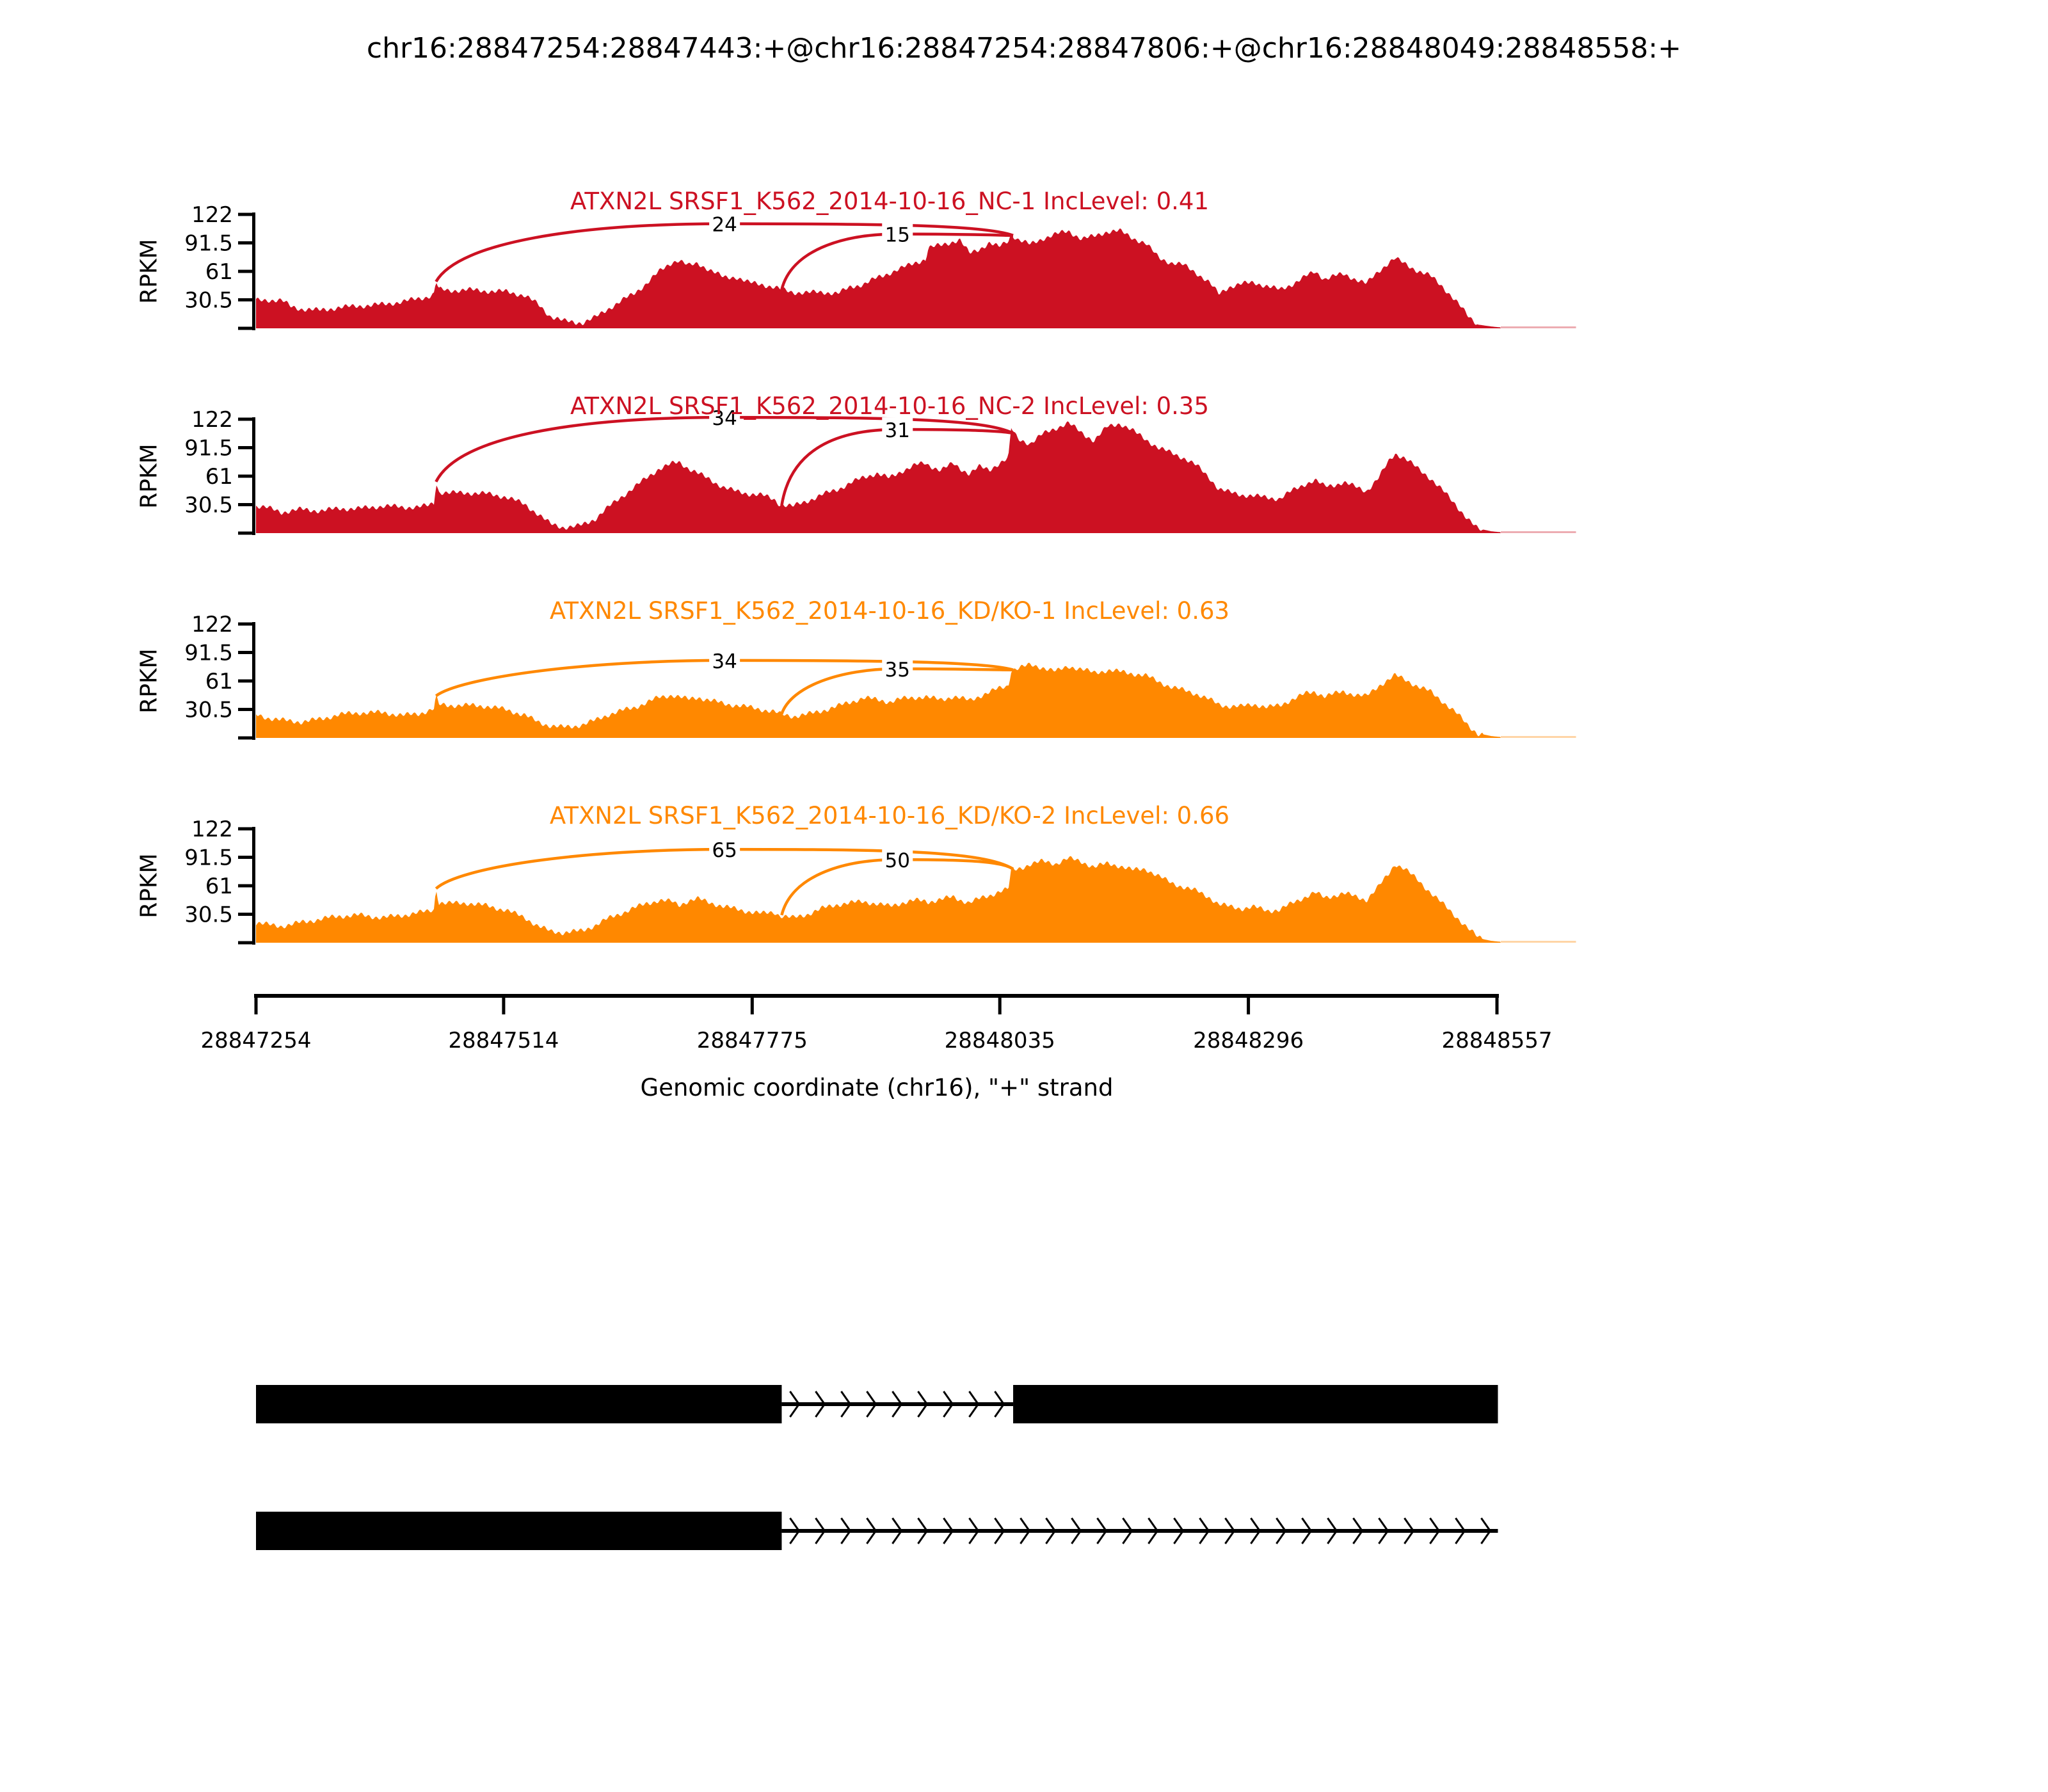 This screenshot has width=2048, height=1792. I want to click on junction-count-label: 65, so click(724, 850).